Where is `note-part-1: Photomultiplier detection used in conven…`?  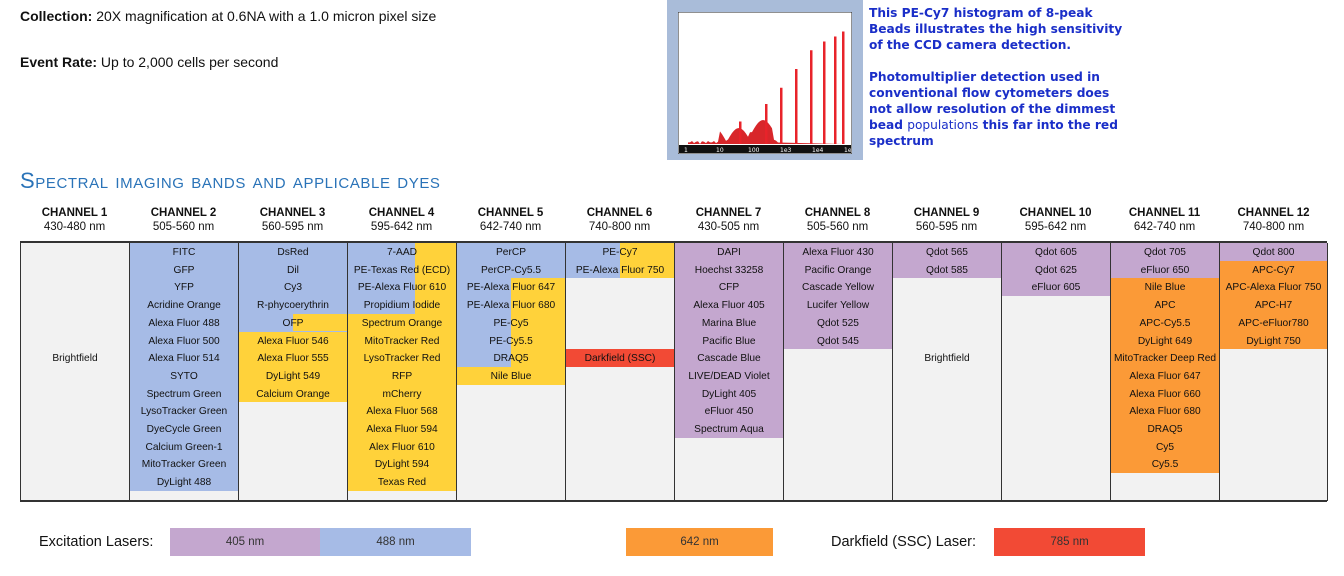
note-part-1: Photomultiplier detection used in conven… is located at coordinates (992, 101).